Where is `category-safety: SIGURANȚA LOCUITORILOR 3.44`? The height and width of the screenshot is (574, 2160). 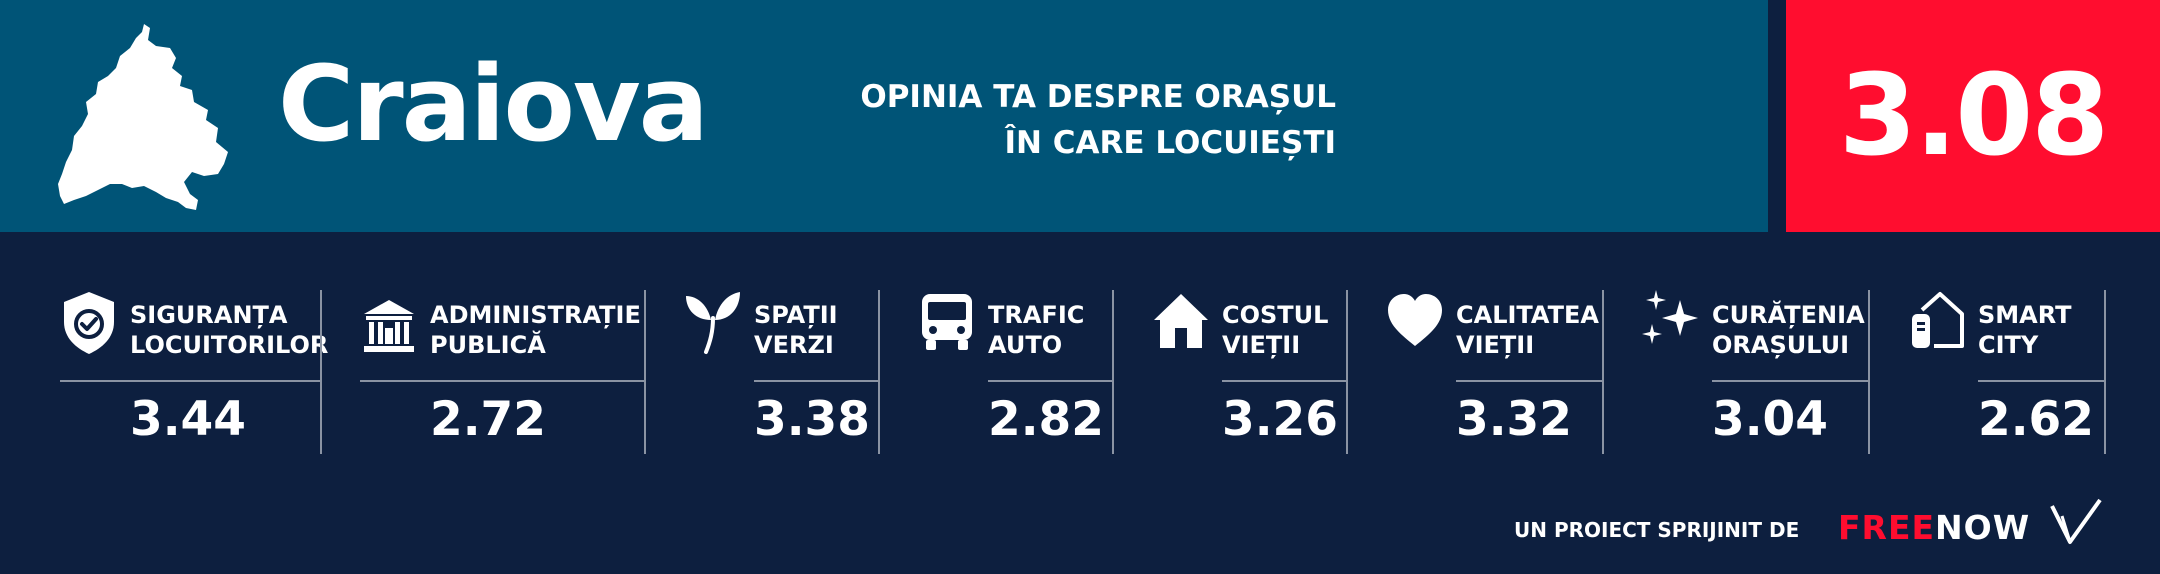
category-safety: SIGURANȚA LOCUITORILOR 3.44 is located at coordinates (194, 372).